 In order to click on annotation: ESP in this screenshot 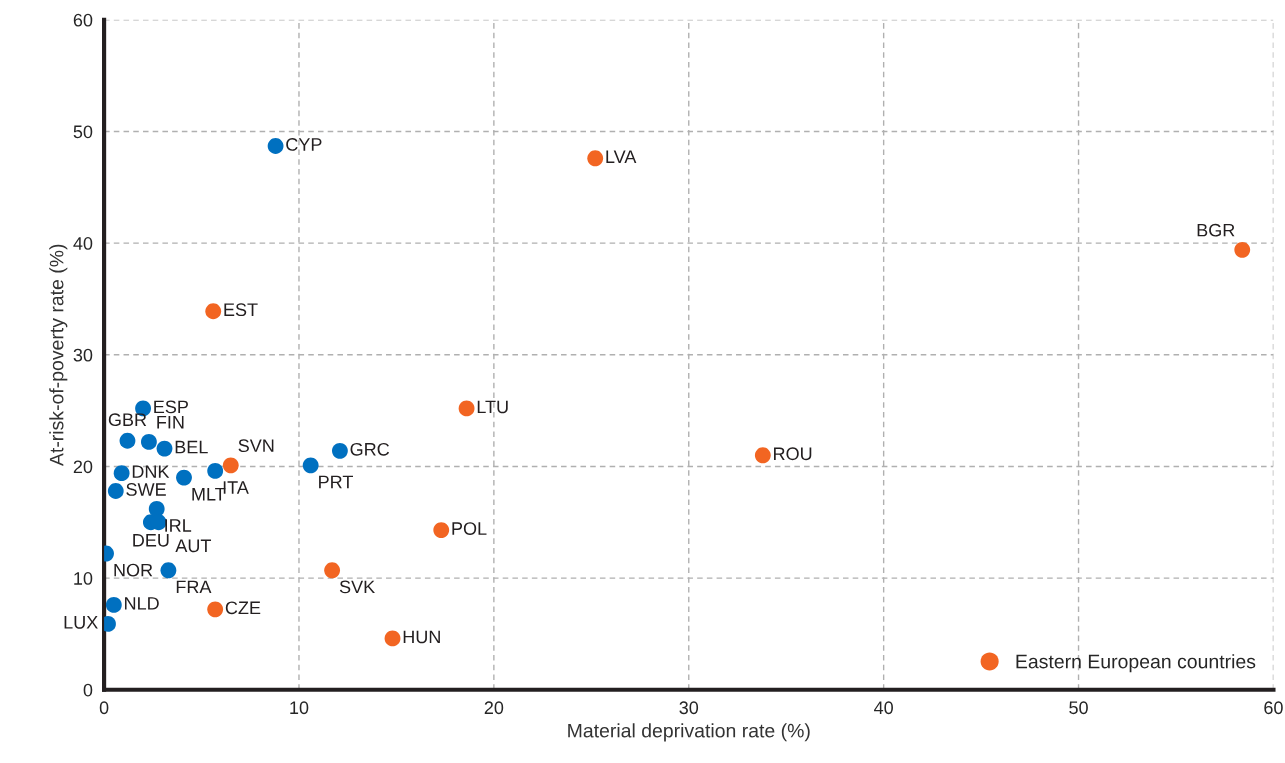, I will do `click(171, 407)`.